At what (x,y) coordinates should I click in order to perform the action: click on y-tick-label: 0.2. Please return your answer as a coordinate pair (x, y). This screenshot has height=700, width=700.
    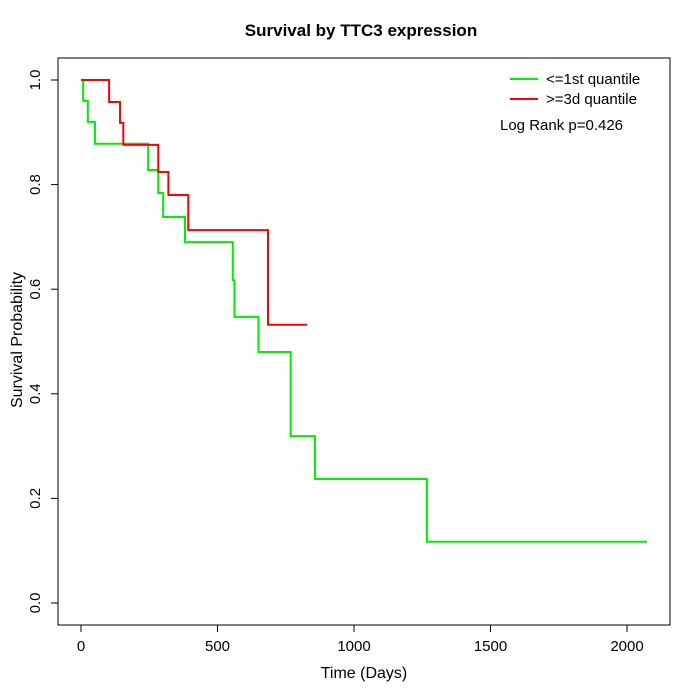
    Looking at the image, I should click on (35, 498).